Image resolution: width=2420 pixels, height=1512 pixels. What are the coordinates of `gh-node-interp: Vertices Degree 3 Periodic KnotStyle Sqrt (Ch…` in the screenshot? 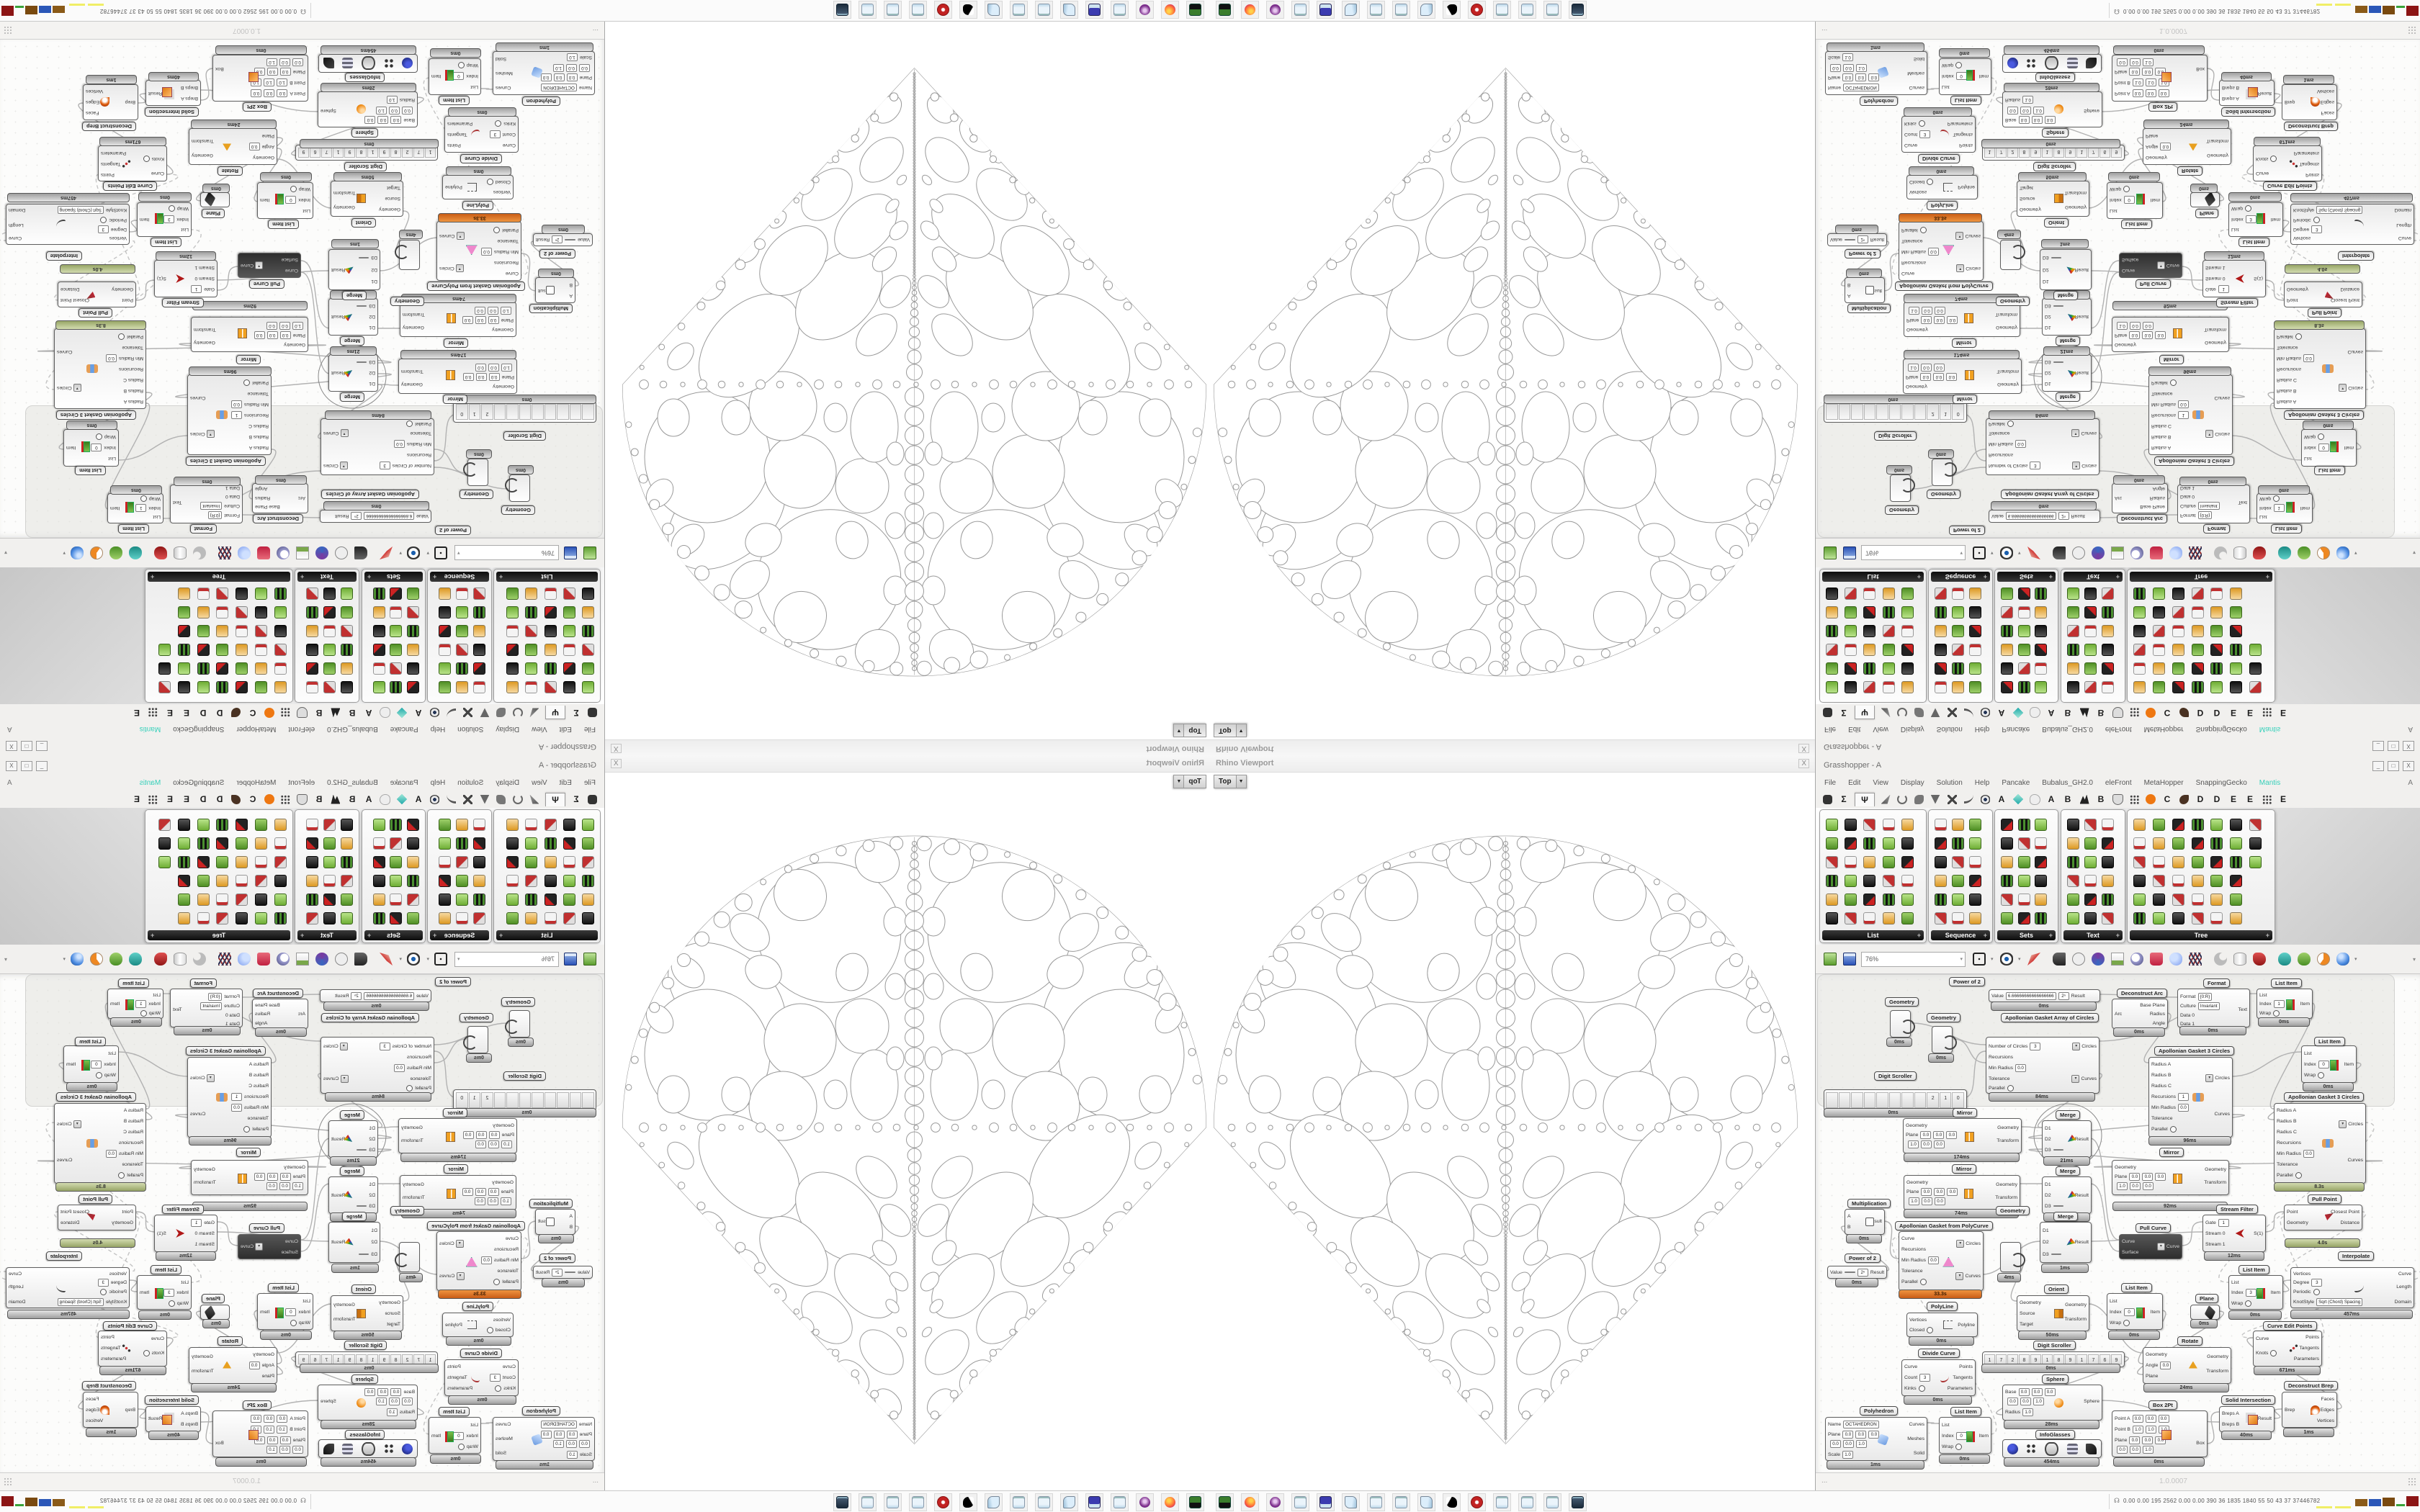 It's located at (68, 224).